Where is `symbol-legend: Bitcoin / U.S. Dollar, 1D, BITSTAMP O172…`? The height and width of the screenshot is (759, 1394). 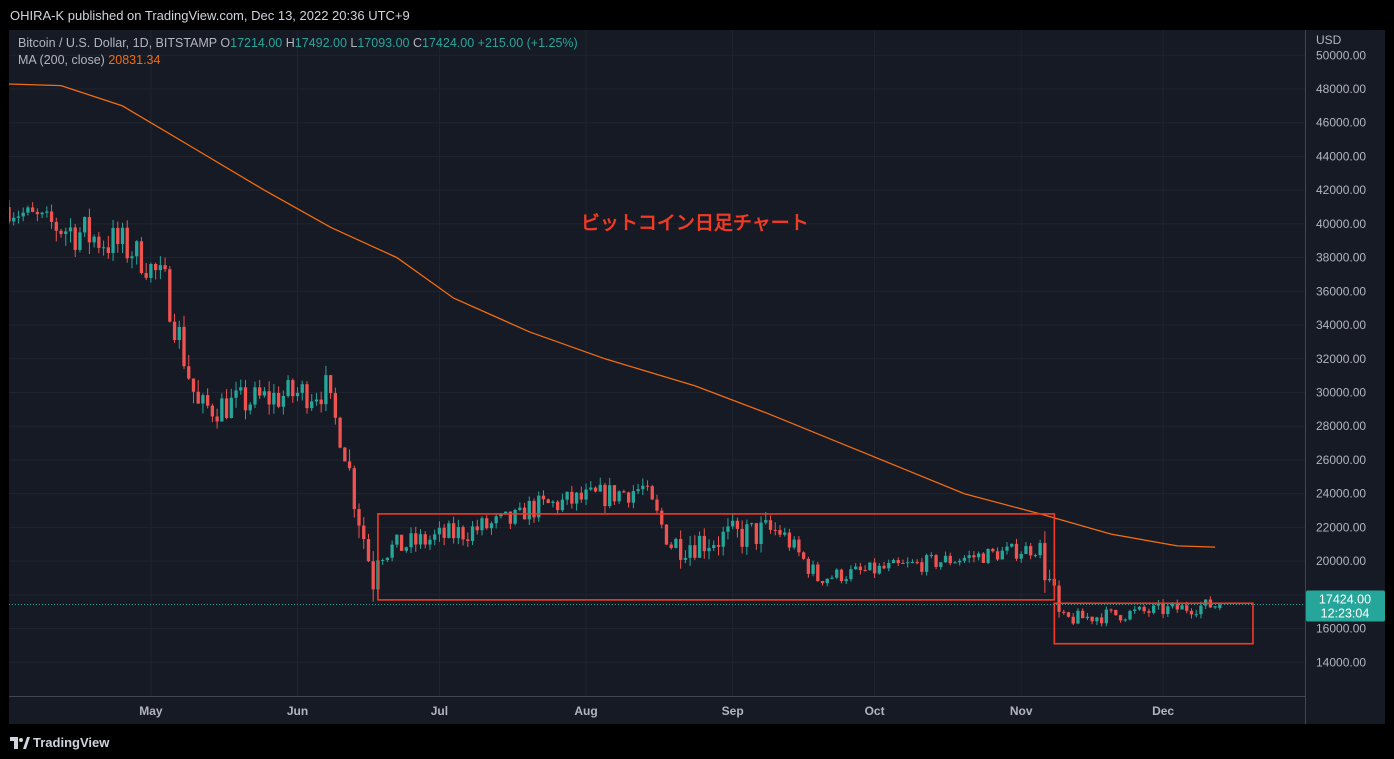 symbol-legend: Bitcoin / U.S. Dollar, 1D, BITSTAMP O172… is located at coordinates (298, 43).